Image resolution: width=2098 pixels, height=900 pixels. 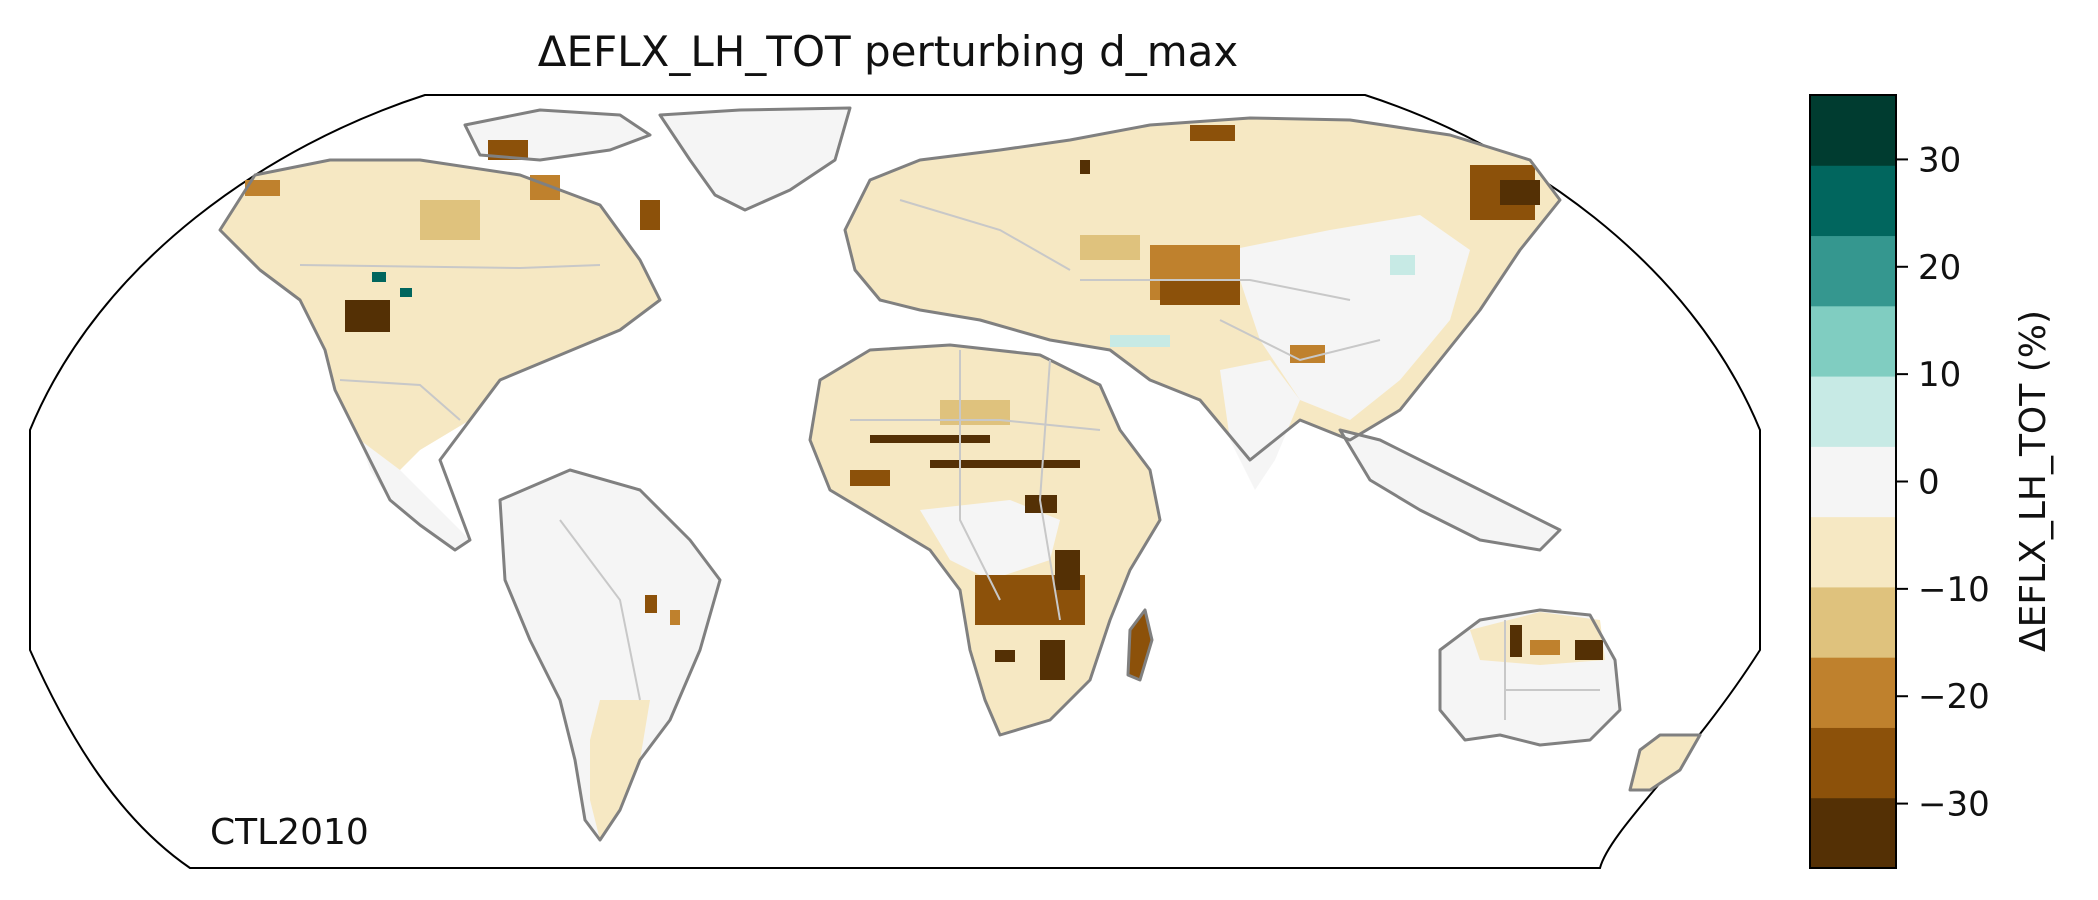 What do you see at coordinates (1552, 670) in the screenshot?
I see `border-australia` at bounding box center [1552, 670].